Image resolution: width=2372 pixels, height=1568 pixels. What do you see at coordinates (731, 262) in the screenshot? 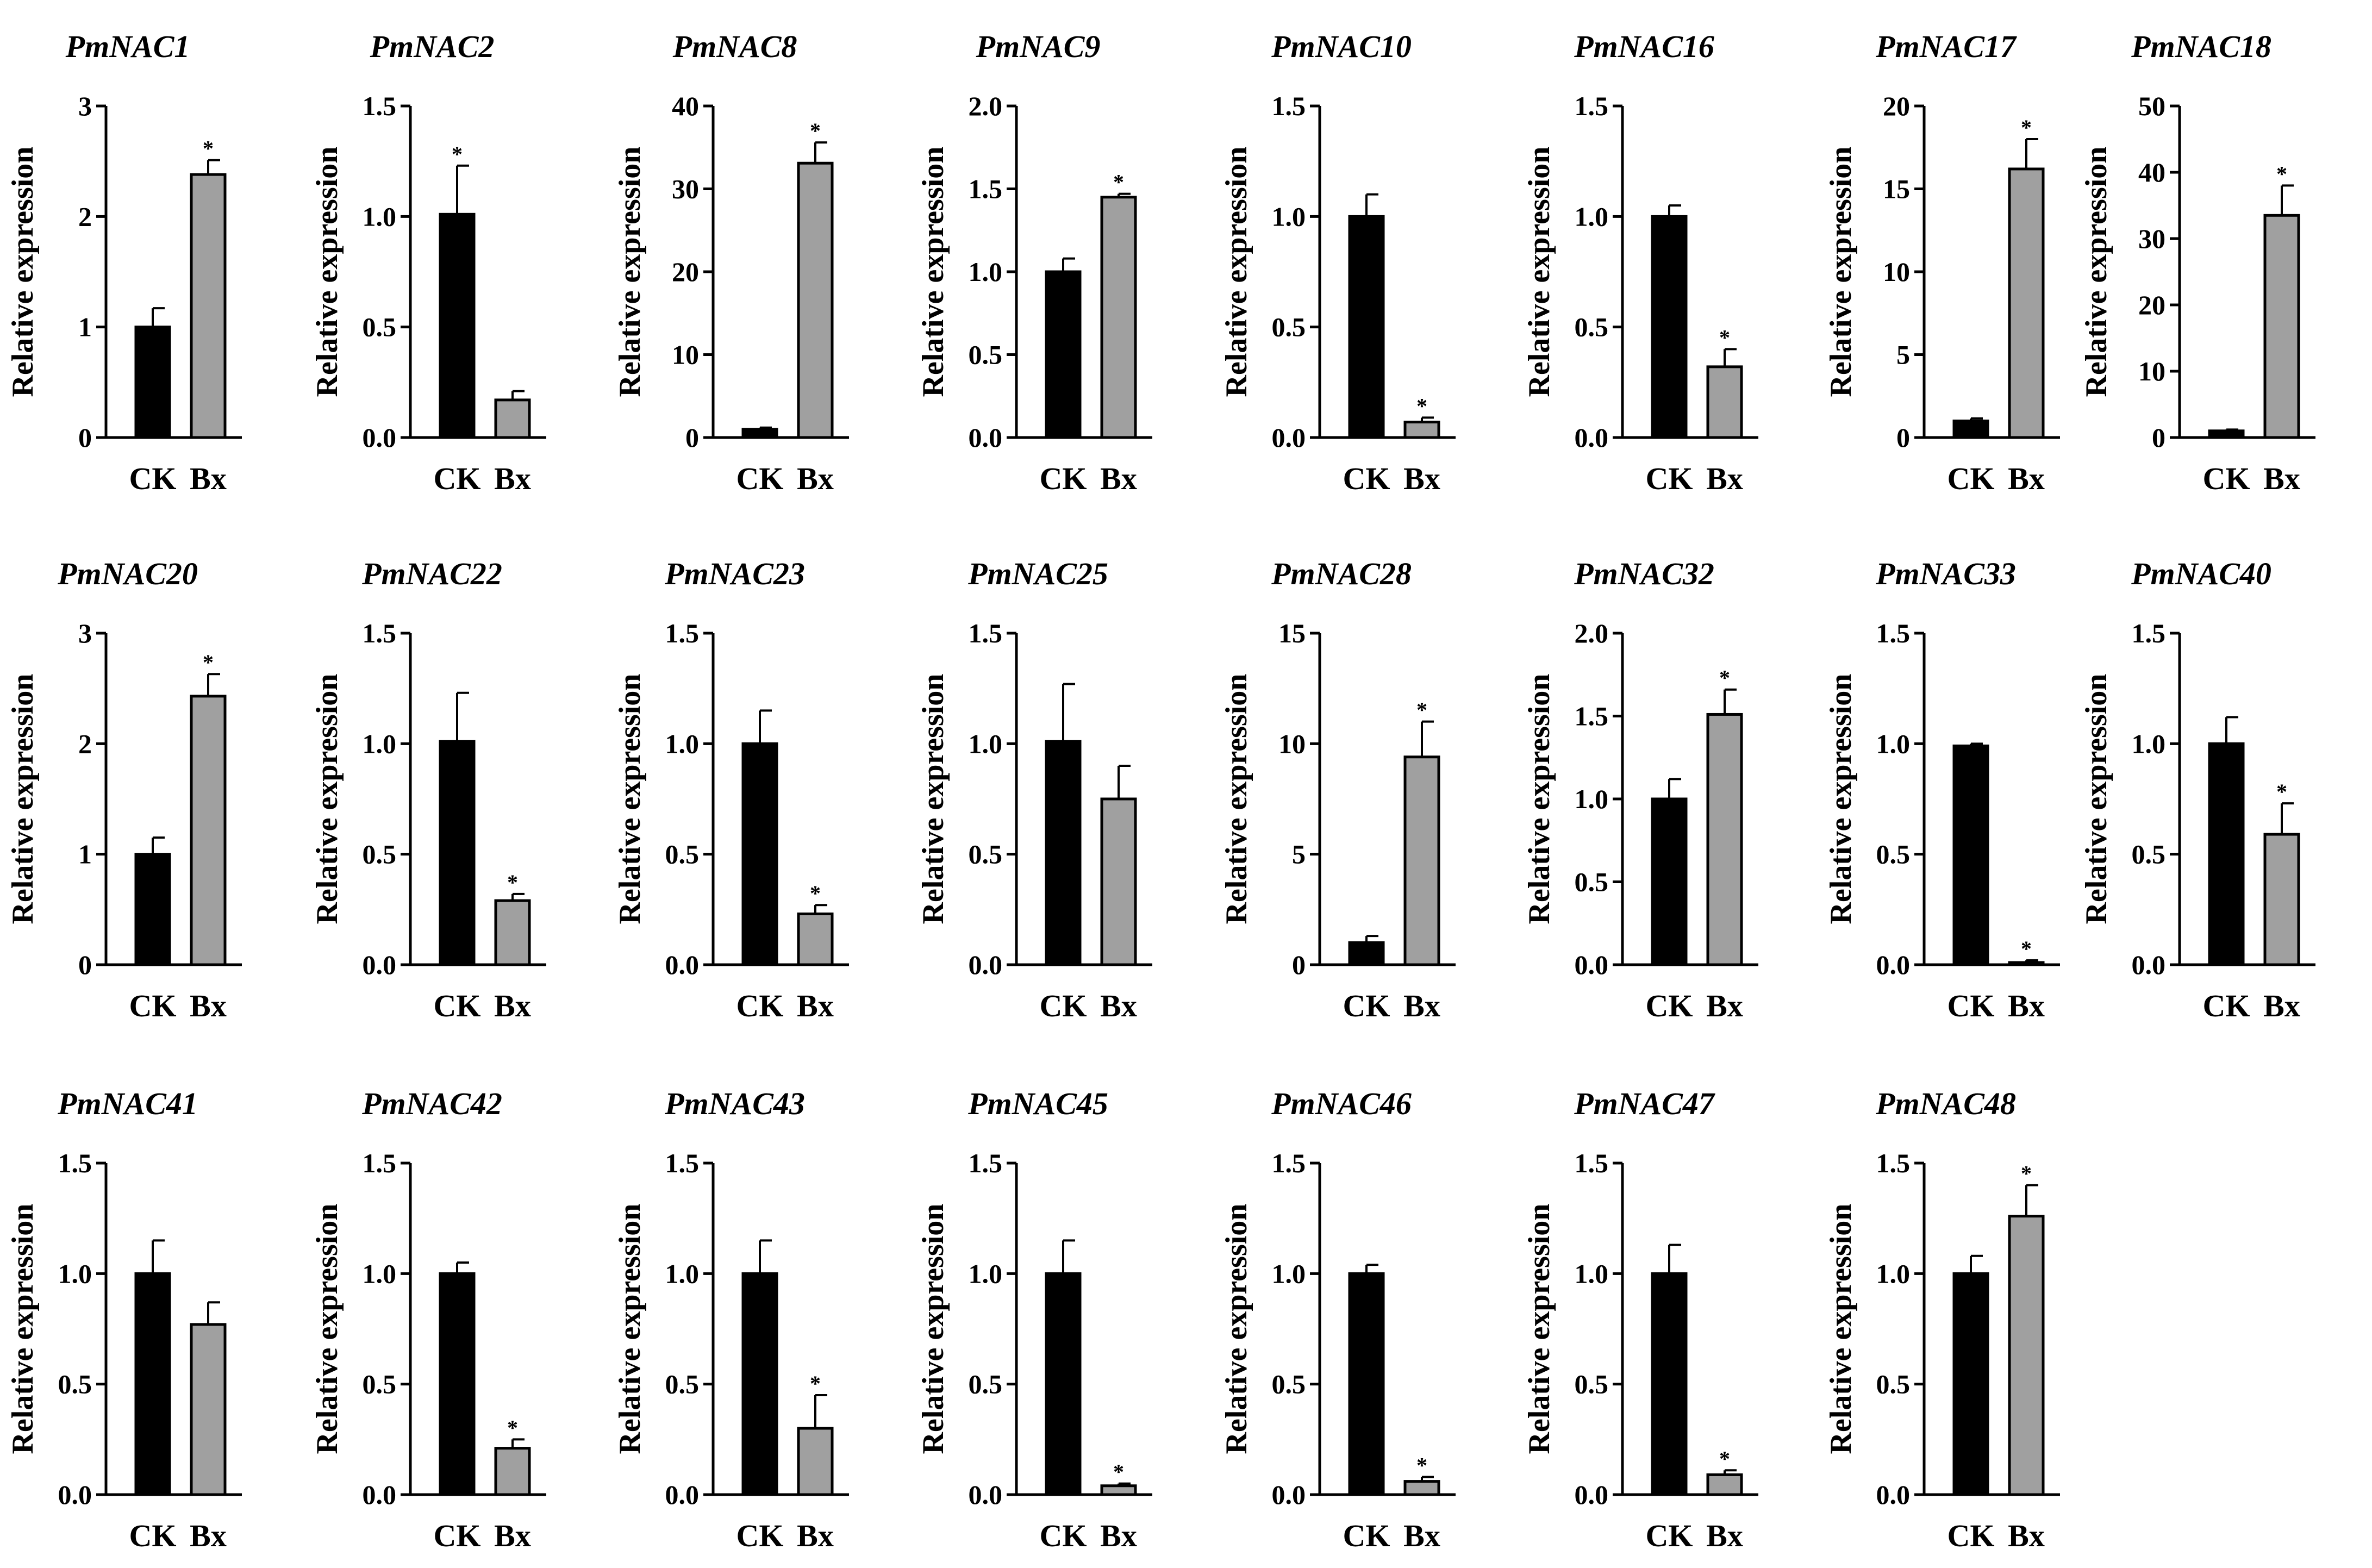
I see `chart-panel-PmNAC8: PmNAC8 Relative expression 0 10 20 30 40 CK * Bx` at bounding box center [731, 262].